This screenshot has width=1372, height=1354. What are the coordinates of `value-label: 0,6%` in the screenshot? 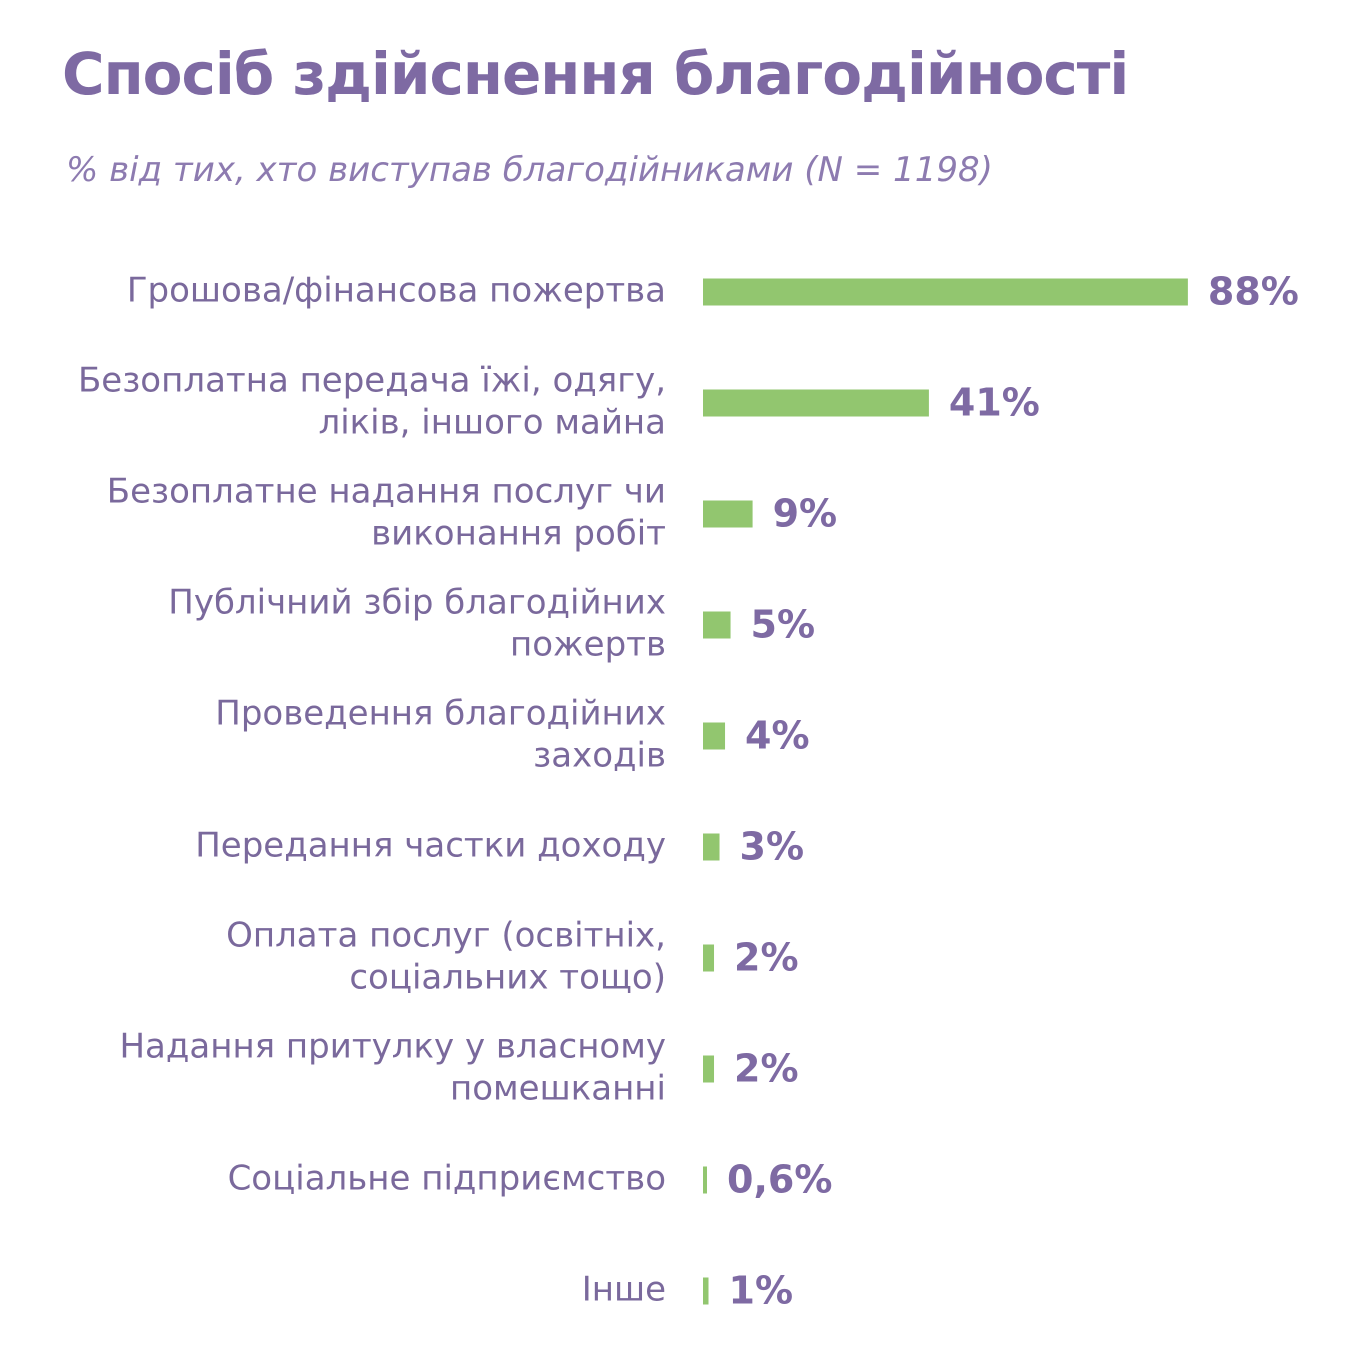 It's located at (779, 1180).